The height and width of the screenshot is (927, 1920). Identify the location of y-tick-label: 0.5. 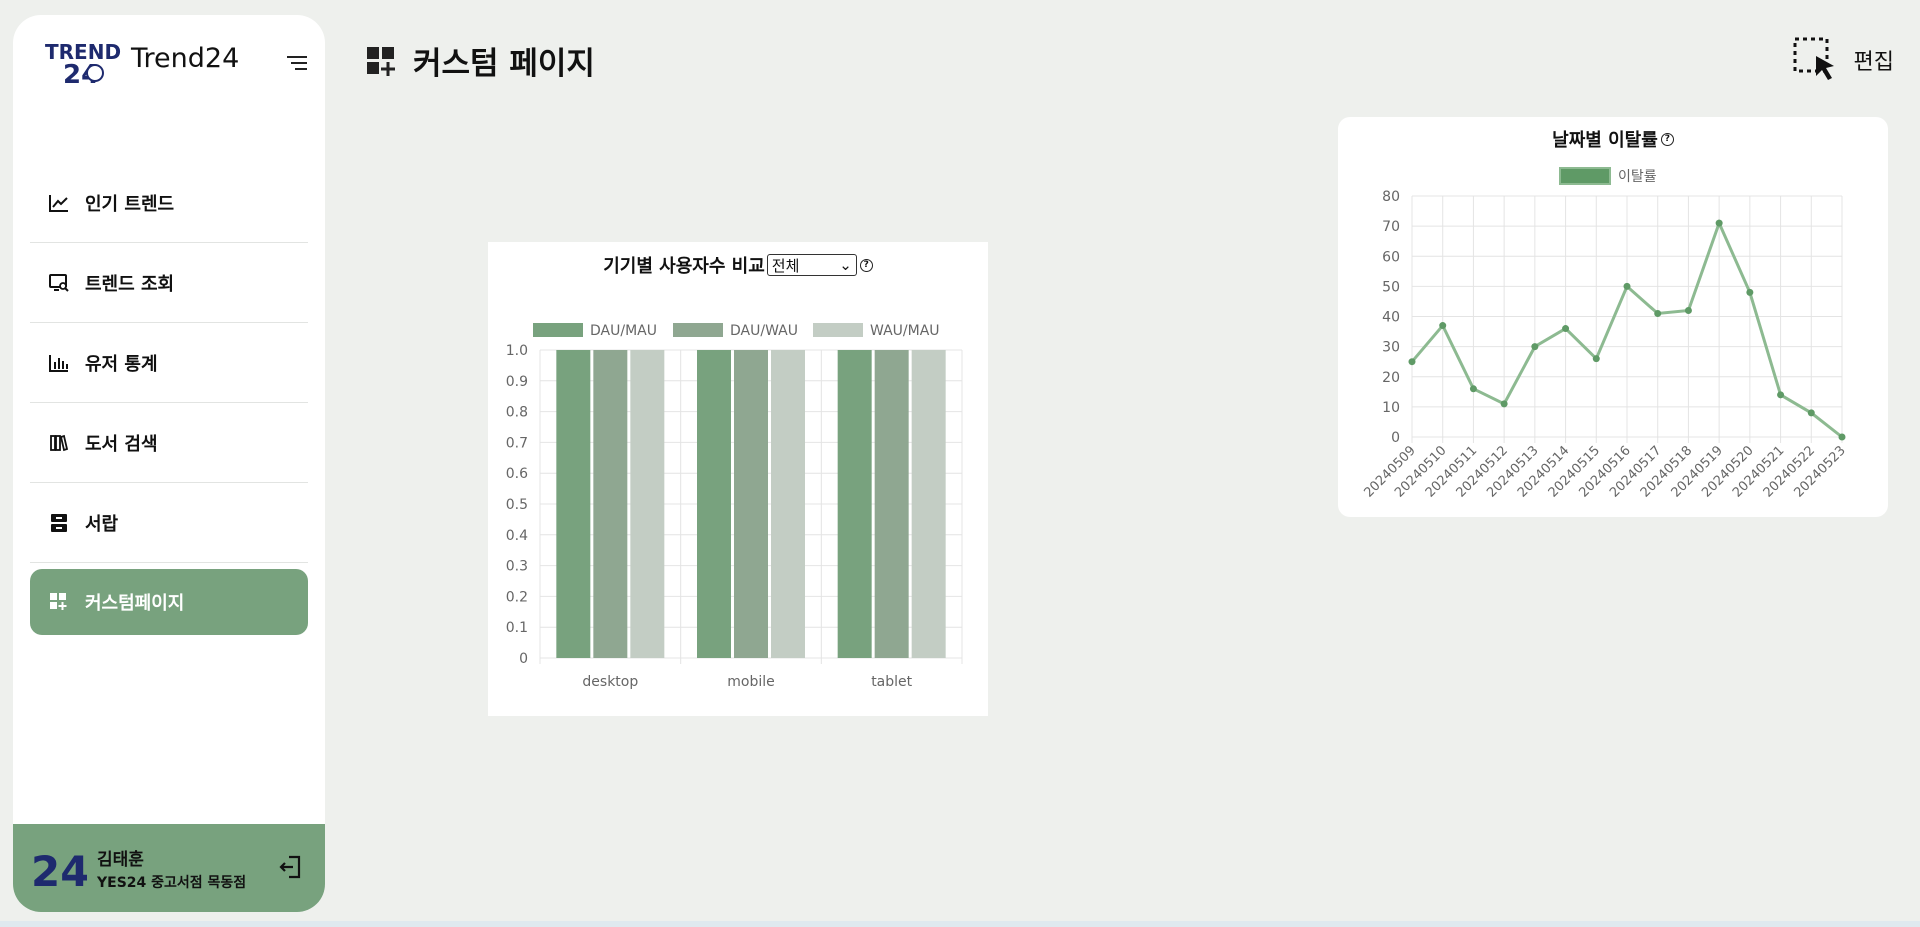
(517, 505).